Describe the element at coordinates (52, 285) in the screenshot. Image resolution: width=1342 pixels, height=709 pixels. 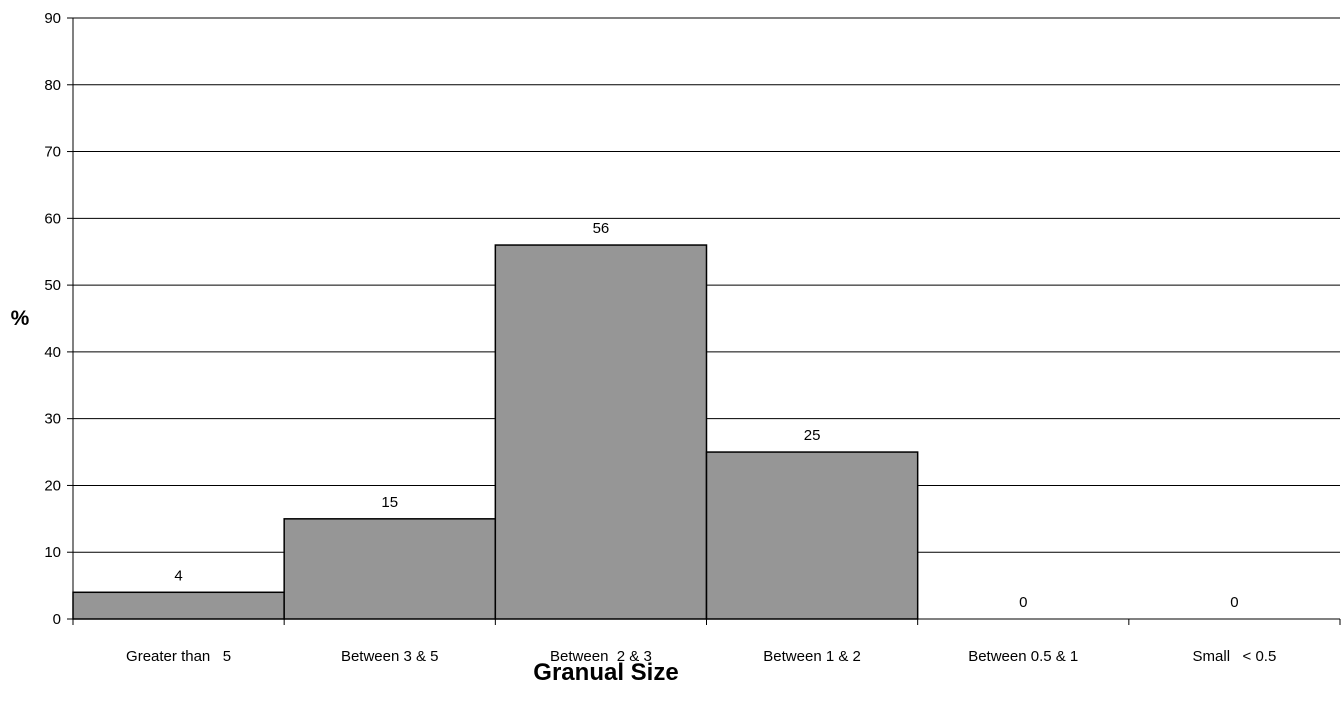
I see `y-tick-label: 50` at that location.